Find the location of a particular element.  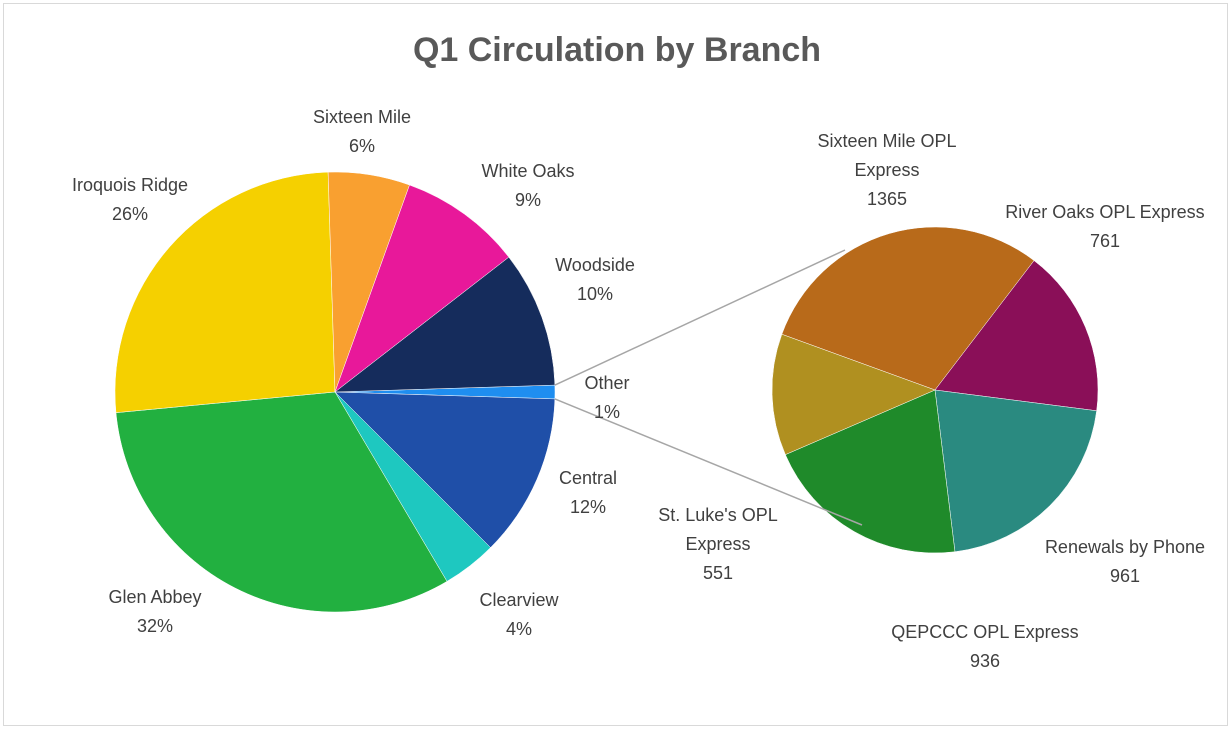

data-label: St. Luke's OPL Express 551 is located at coordinates (718, 544).